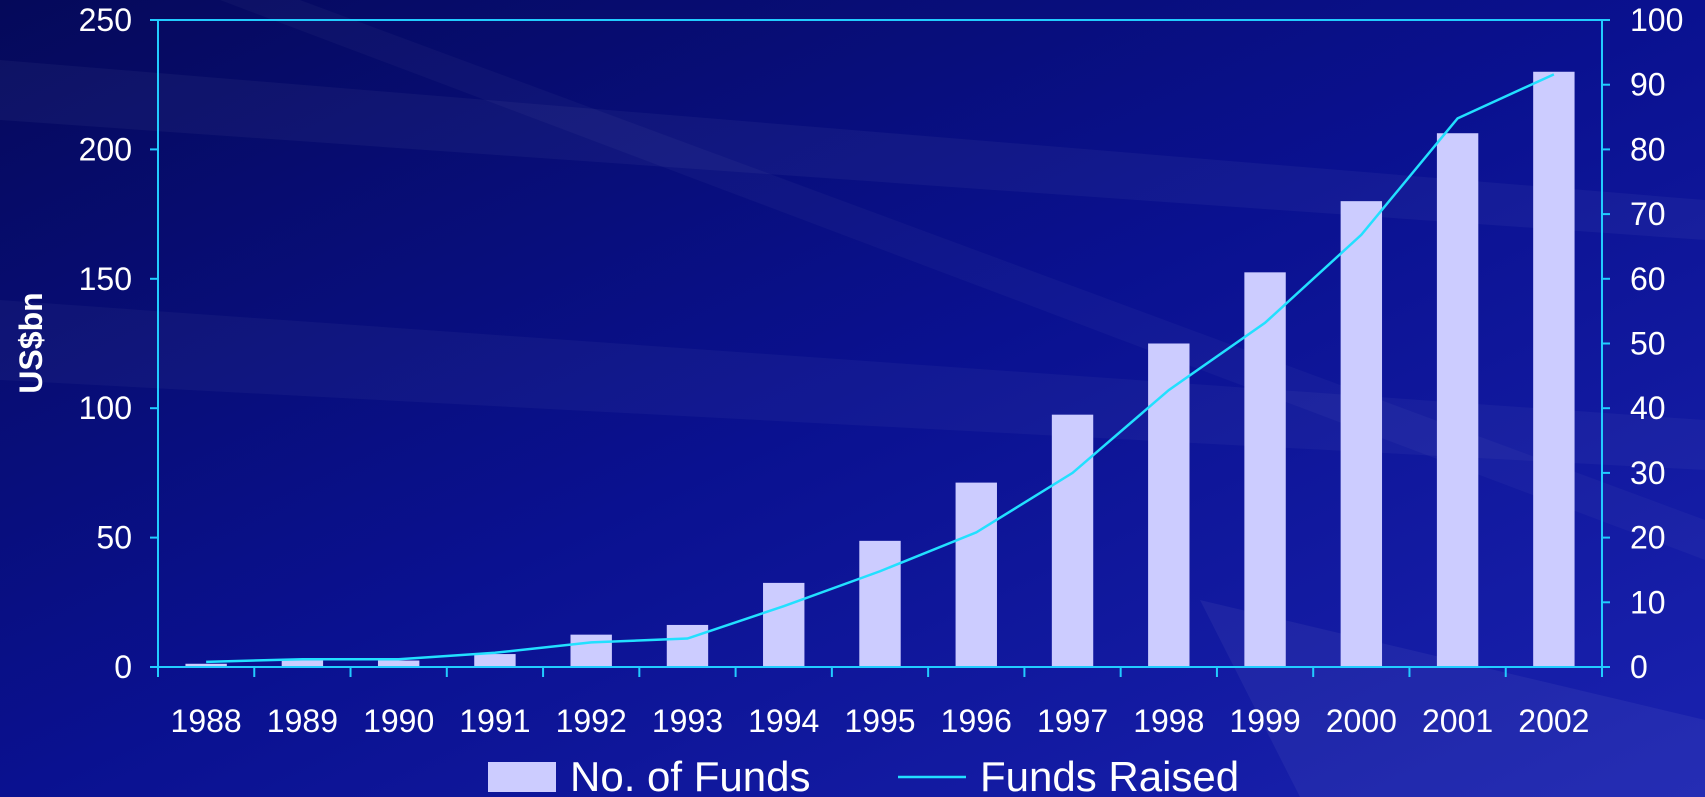 This screenshot has height=797, width=1705. What do you see at coordinates (1656, 20) in the screenshot?
I see `right-tick-label: 100` at bounding box center [1656, 20].